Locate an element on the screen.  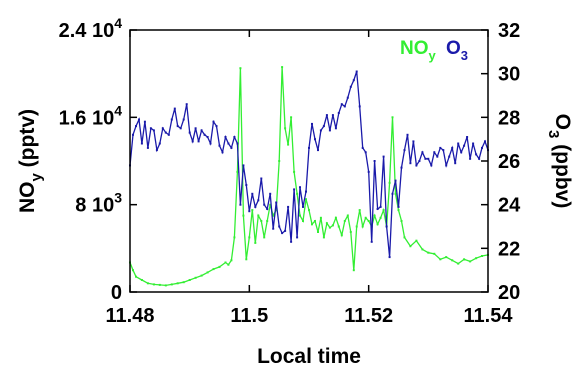
x-axis-title: Local time is located at coordinates (309, 356).